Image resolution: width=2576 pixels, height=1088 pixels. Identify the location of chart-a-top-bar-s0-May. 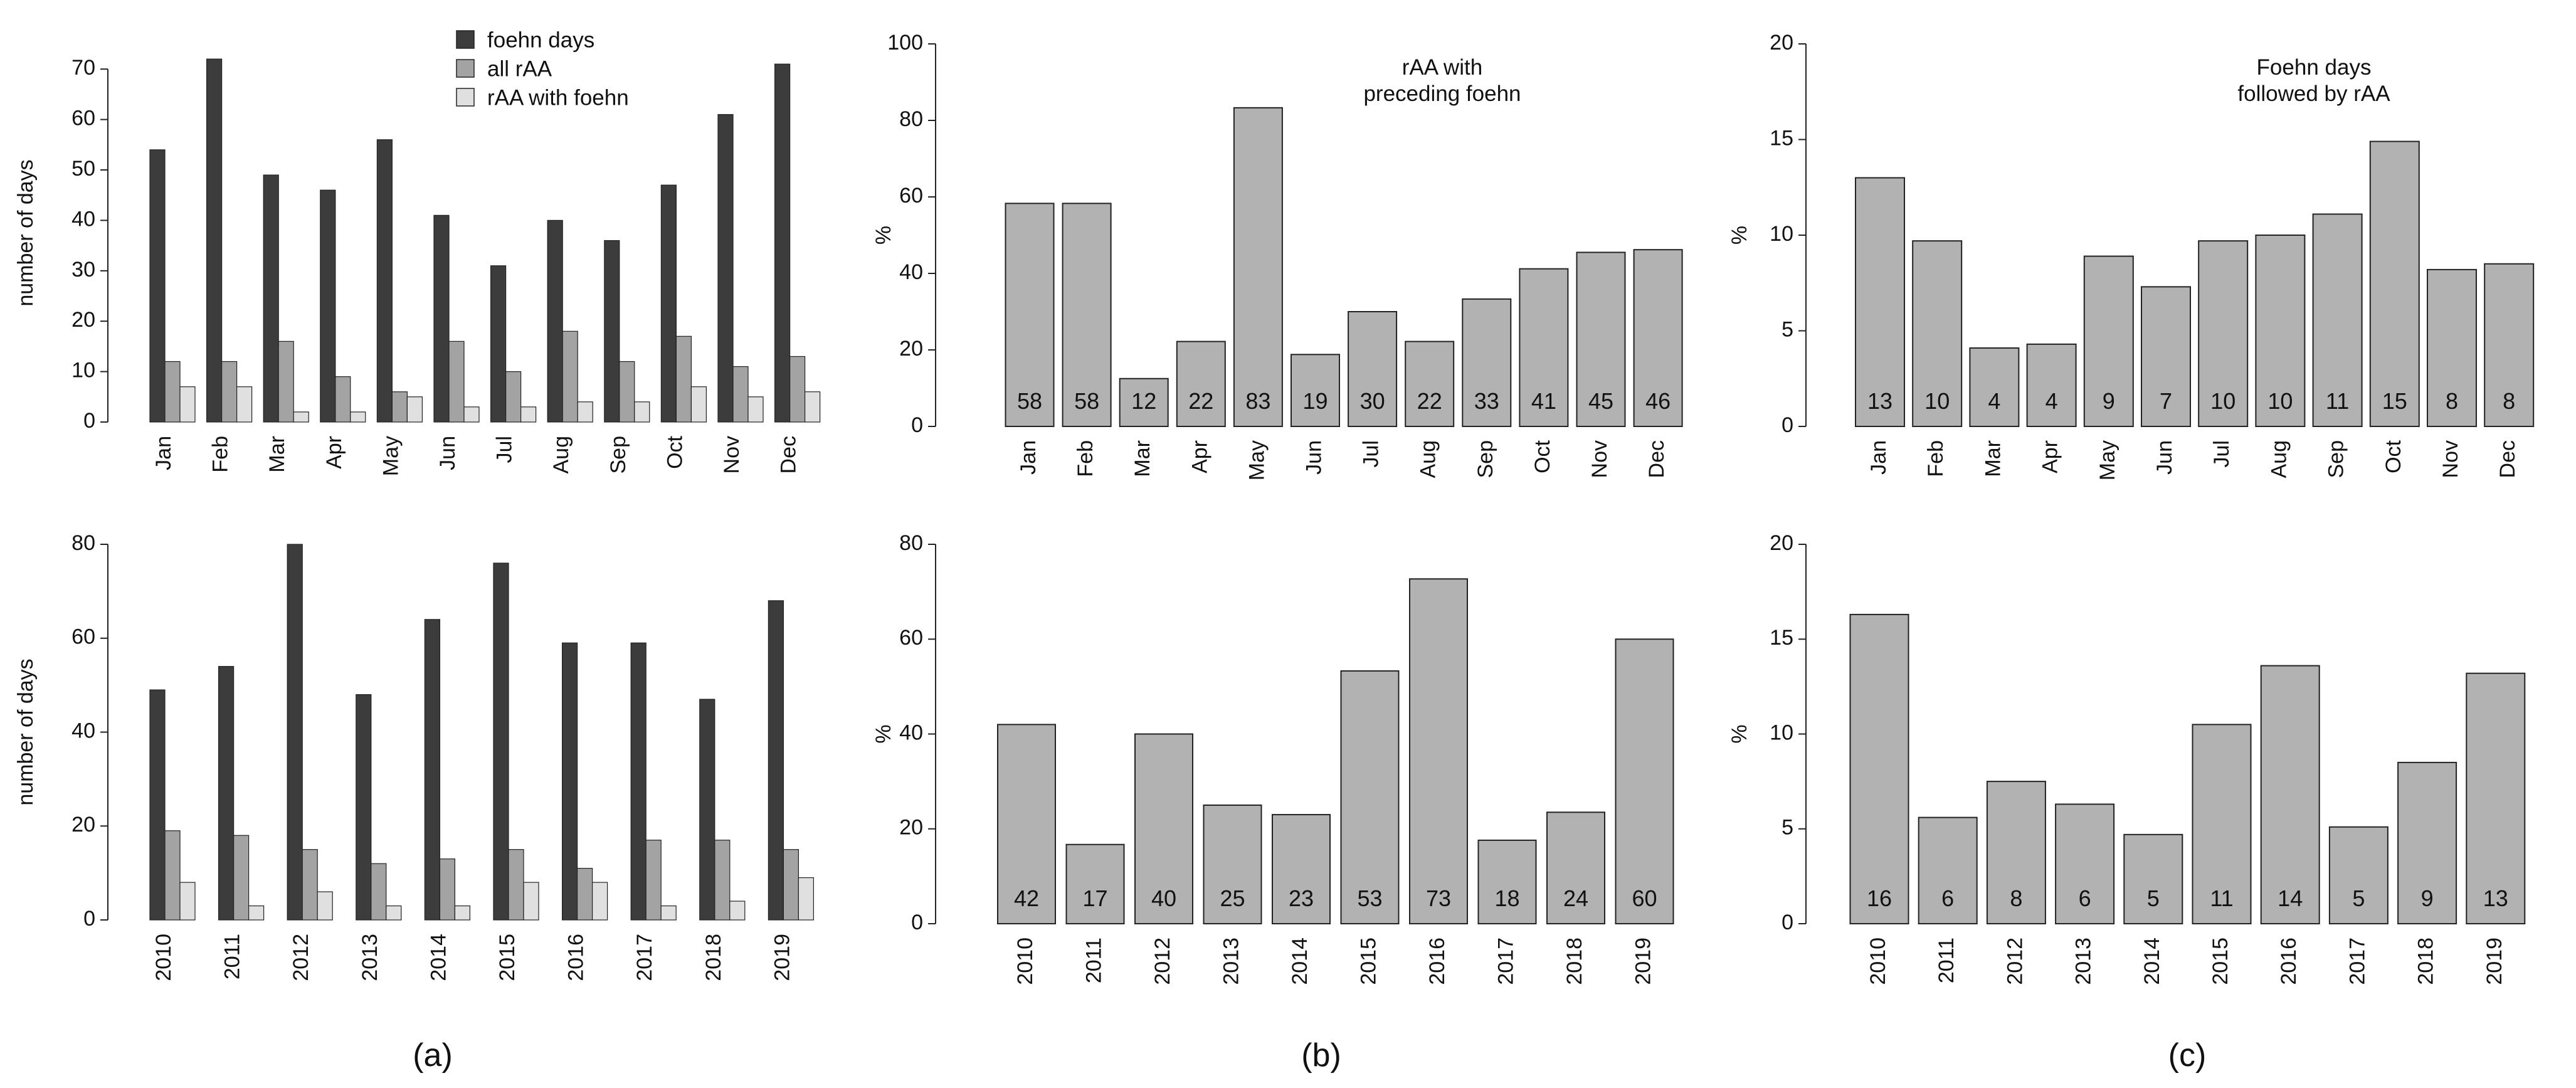
(384, 281).